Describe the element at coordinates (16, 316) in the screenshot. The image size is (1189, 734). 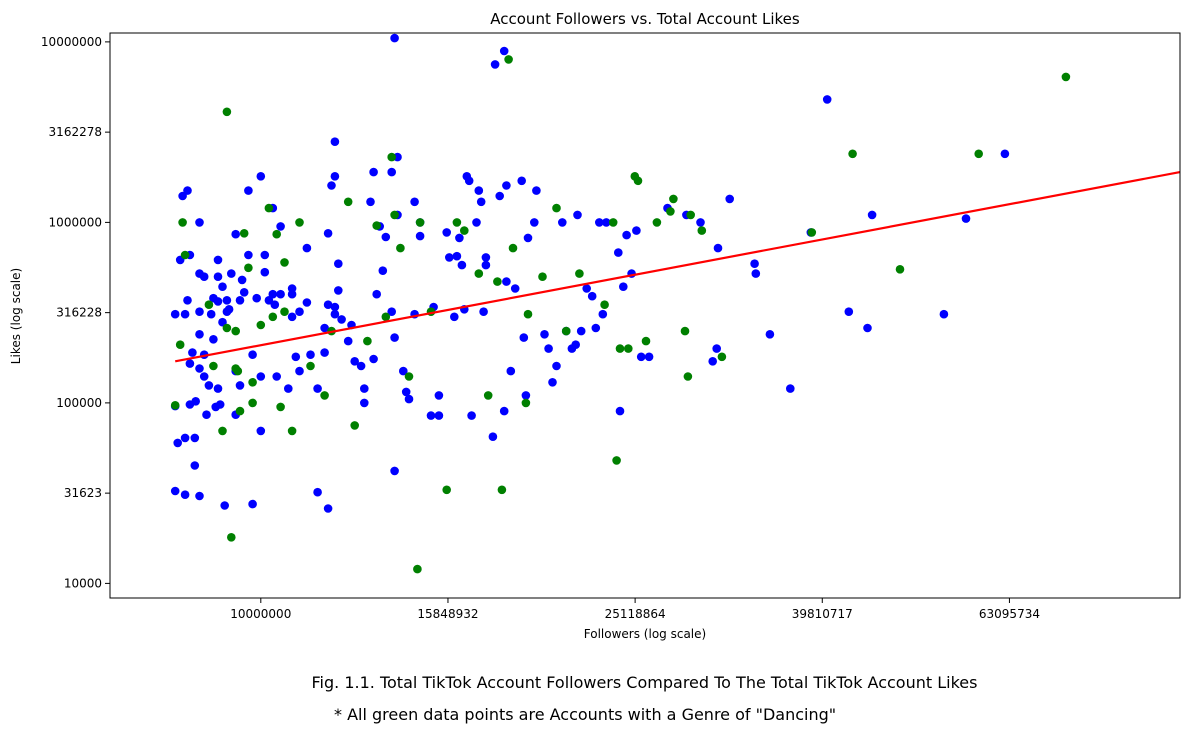
I see `y-axis-label: Likes (log scale)` at that location.